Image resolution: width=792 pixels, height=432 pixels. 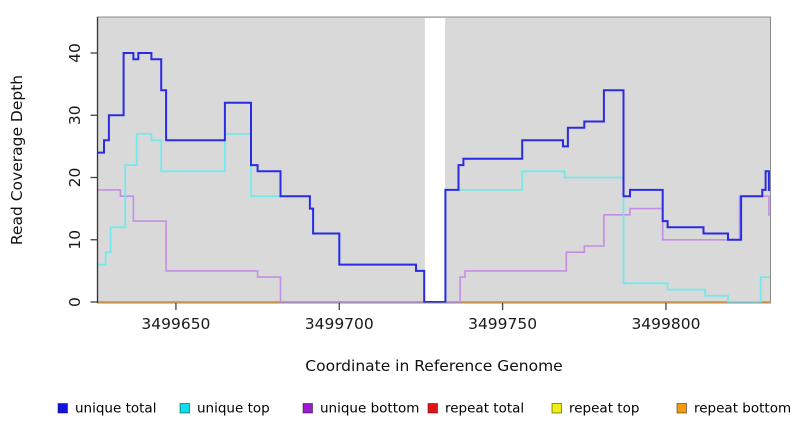 What do you see at coordinates (484, 409) in the screenshot?
I see `legend-label-repeat-total: repeat total` at bounding box center [484, 409].